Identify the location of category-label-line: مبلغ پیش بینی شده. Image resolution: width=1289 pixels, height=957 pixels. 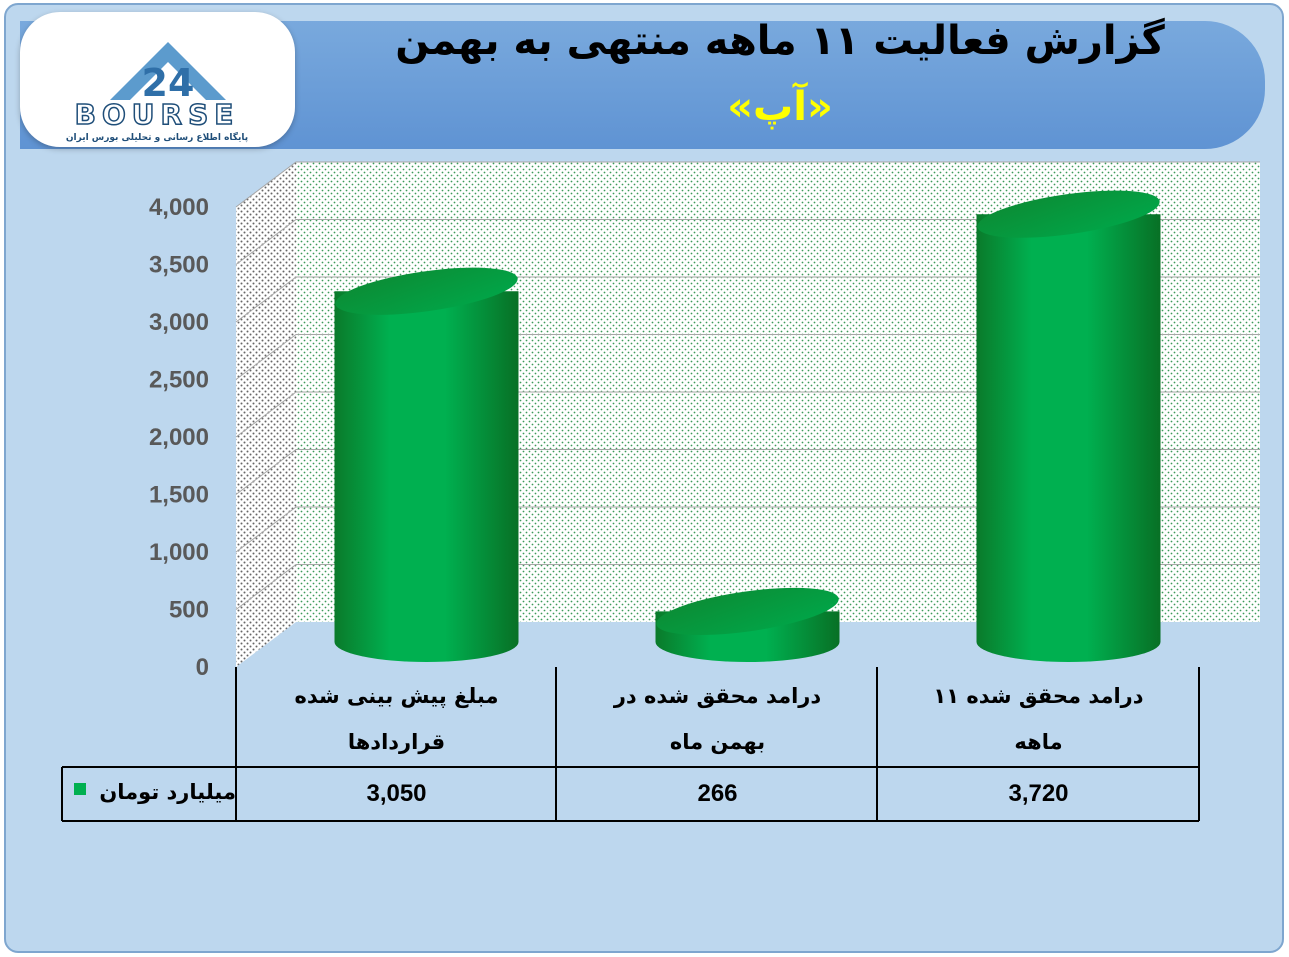
(396, 696).